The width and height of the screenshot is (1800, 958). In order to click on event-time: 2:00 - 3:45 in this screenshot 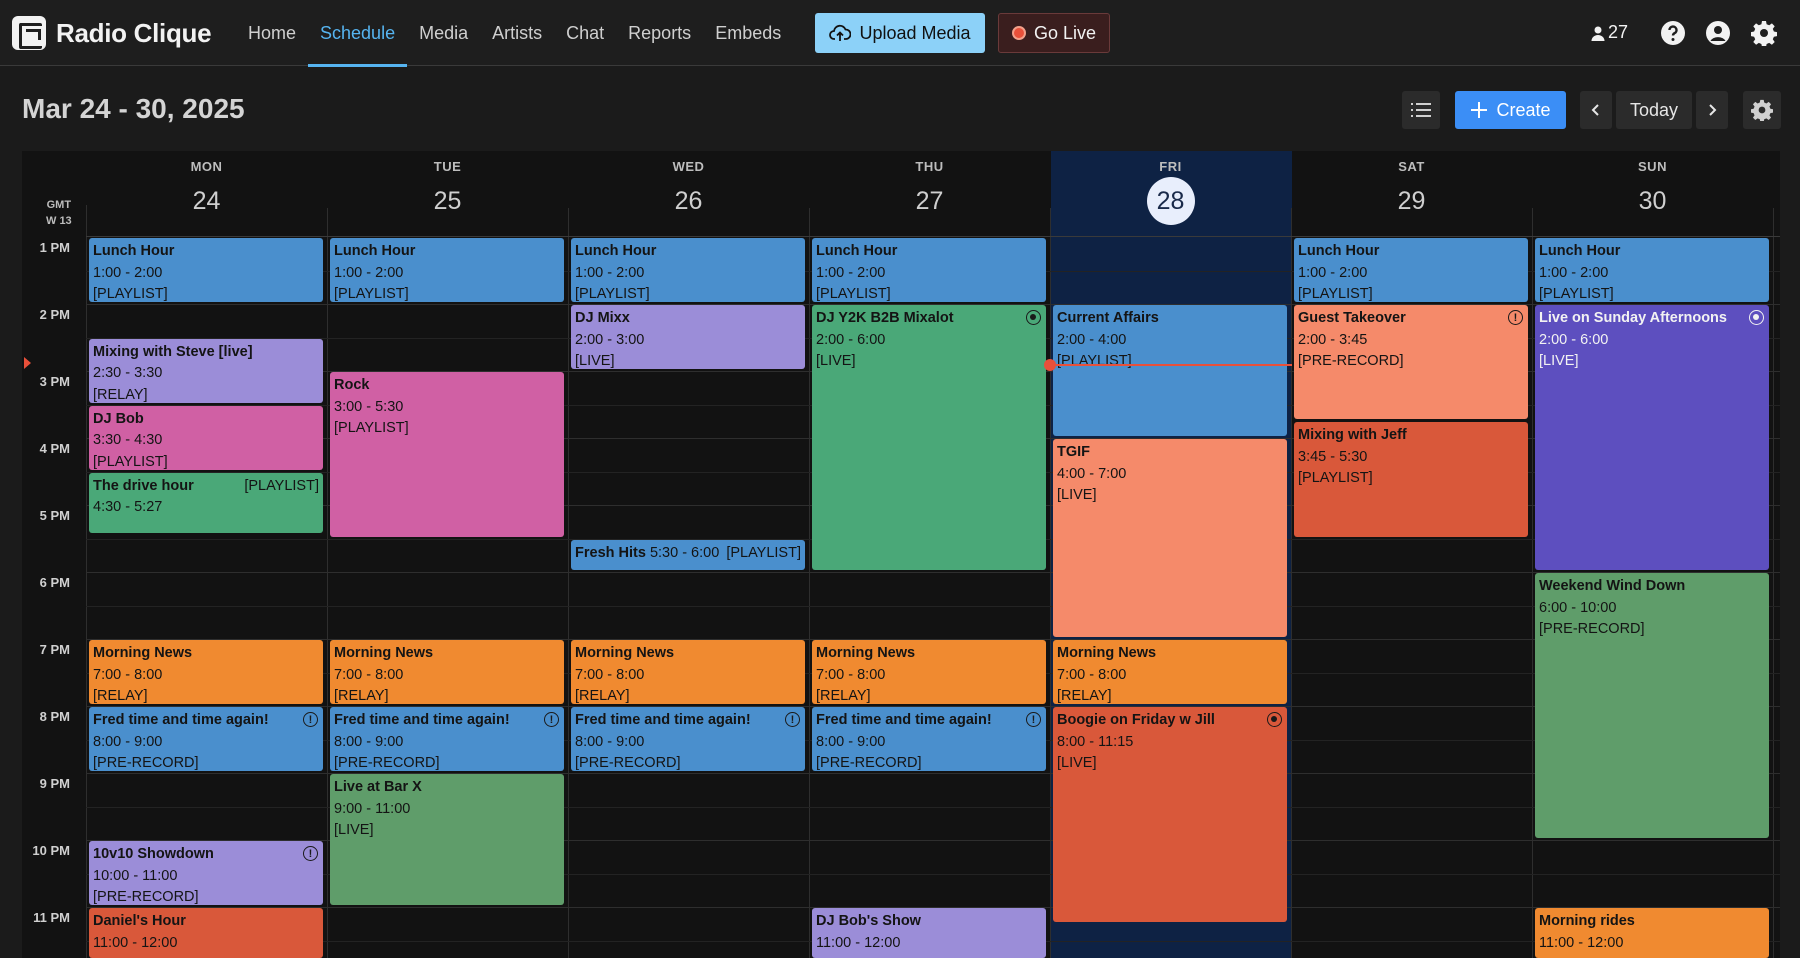, I will do `click(1333, 339)`.